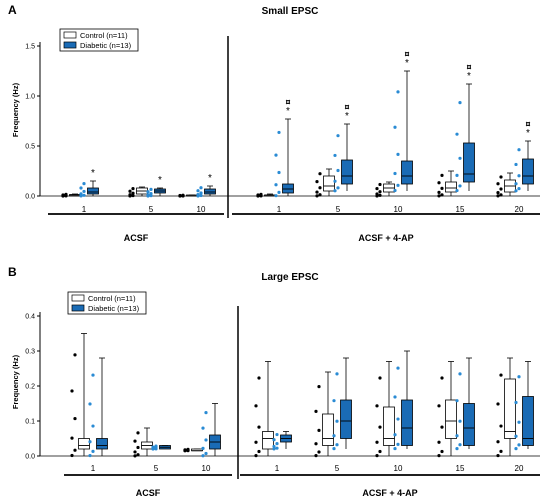 This screenshot has height=504, width=550. Describe the element at coordinates (290, 11) in the screenshot. I see `panel-a-title: Small EPSC` at that location.